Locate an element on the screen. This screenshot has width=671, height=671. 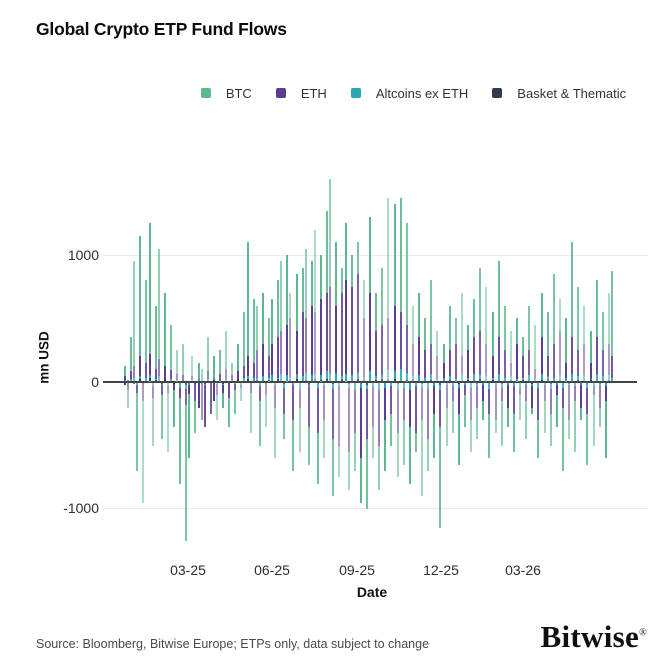
x-tick-label: 09-25 is located at coordinates (357, 570).